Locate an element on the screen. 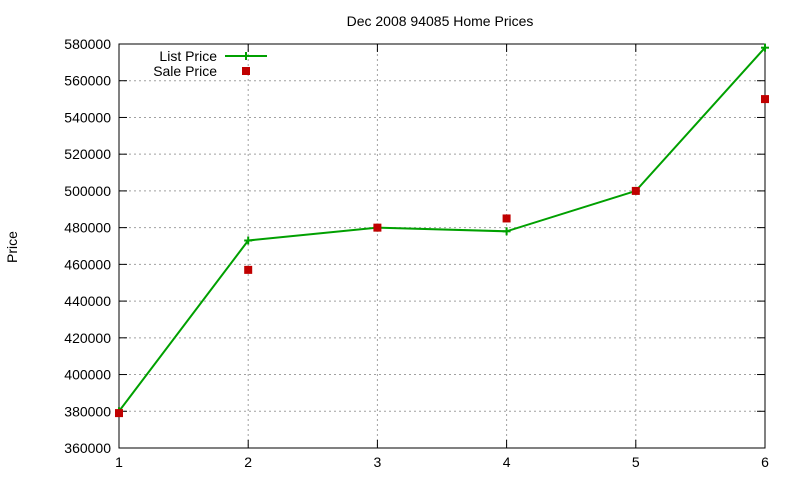 Image resolution: width=800 pixels, height=480 pixels. y-tick-label: 460000 is located at coordinates (87, 264).